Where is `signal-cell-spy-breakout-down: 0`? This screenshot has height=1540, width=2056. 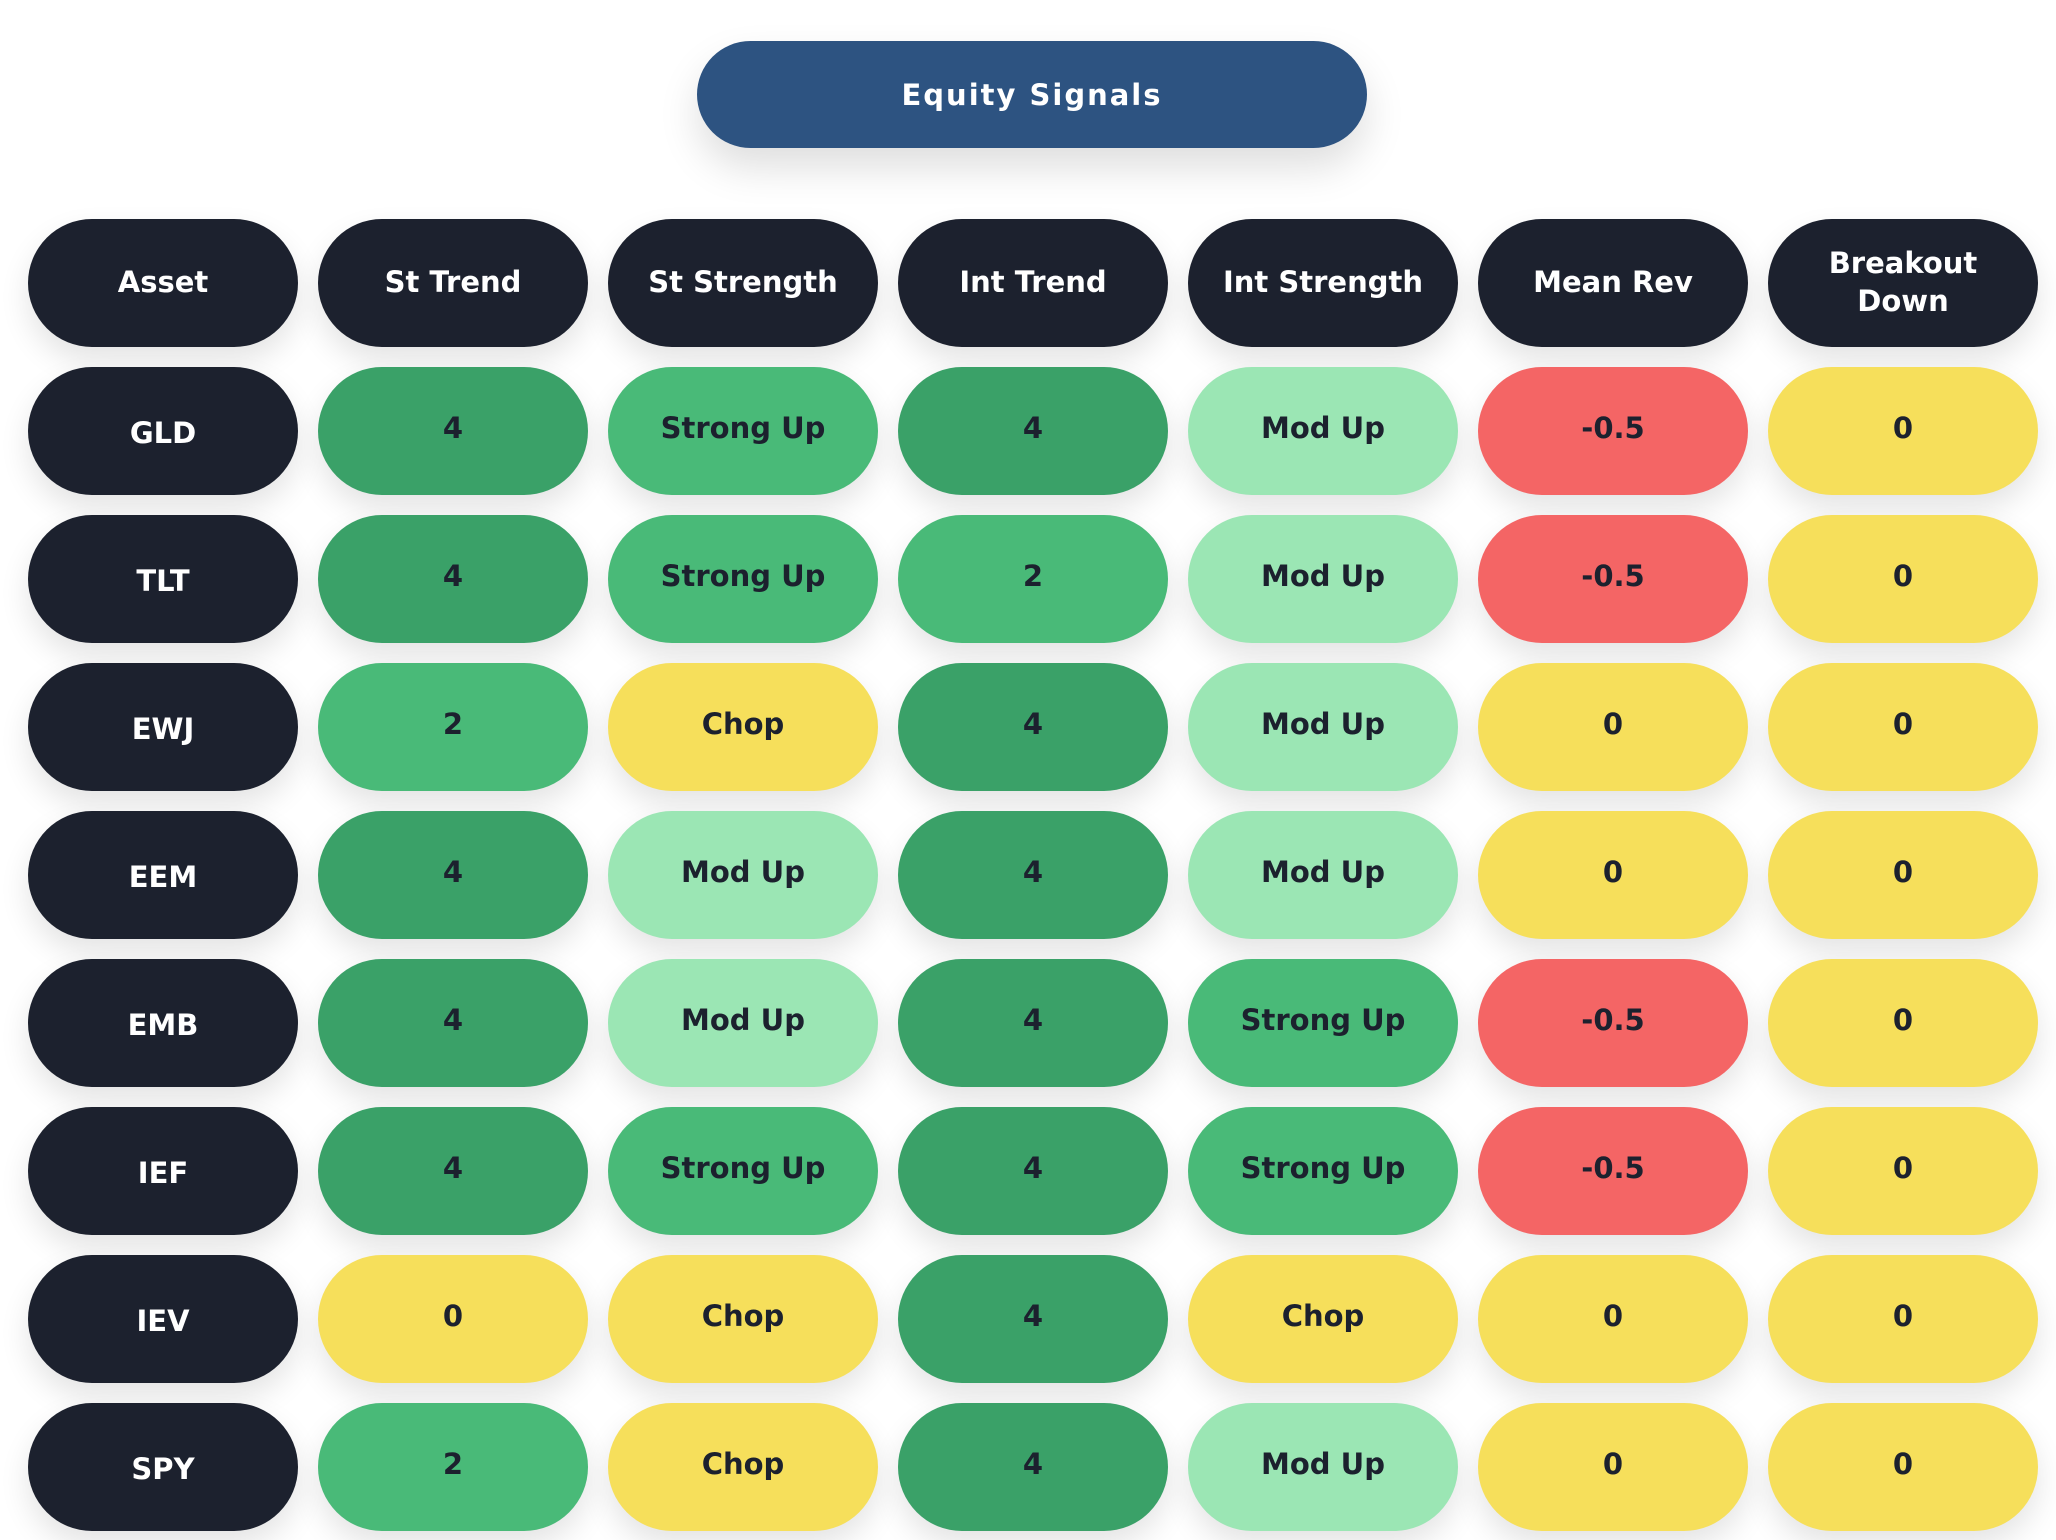
signal-cell-spy-breakout-down: 0 is located at coordinates (1903, 1467).